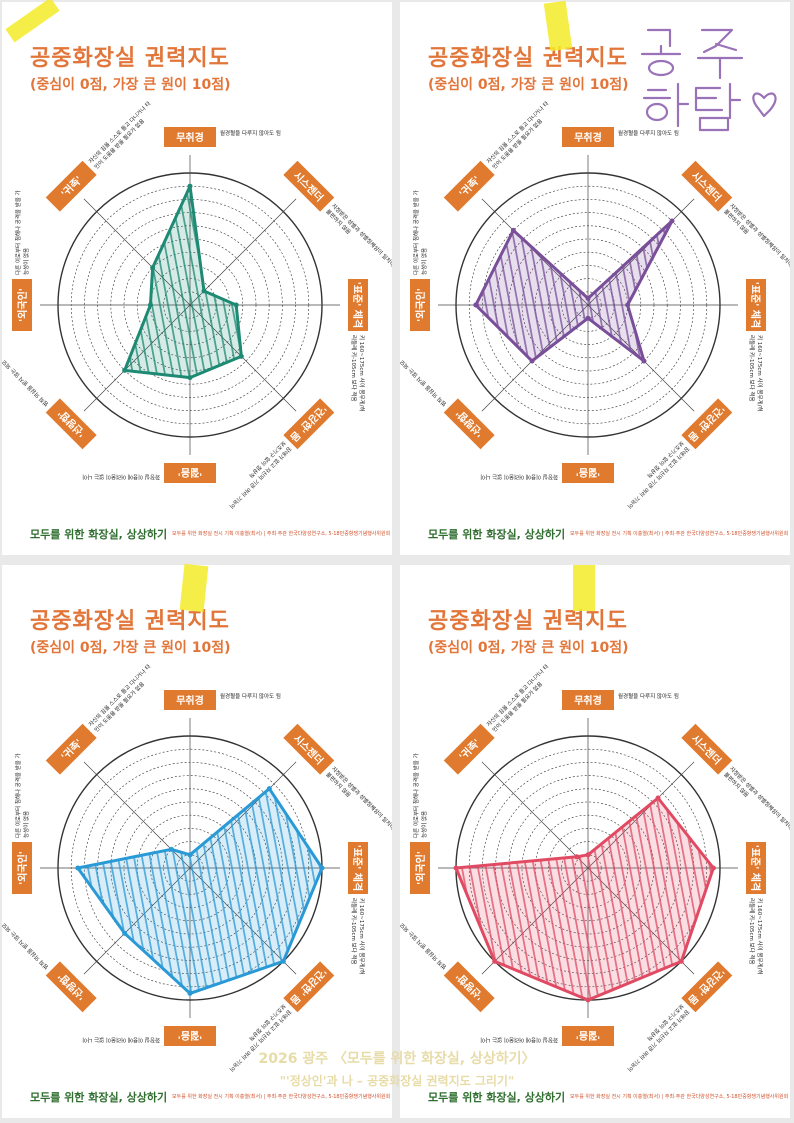 Image resolution: width=794 pixels, height=1123 pixels. I want to click on axis-description: 지정받은 성별과 성별정체성이 일치하고, so click(759, 237).